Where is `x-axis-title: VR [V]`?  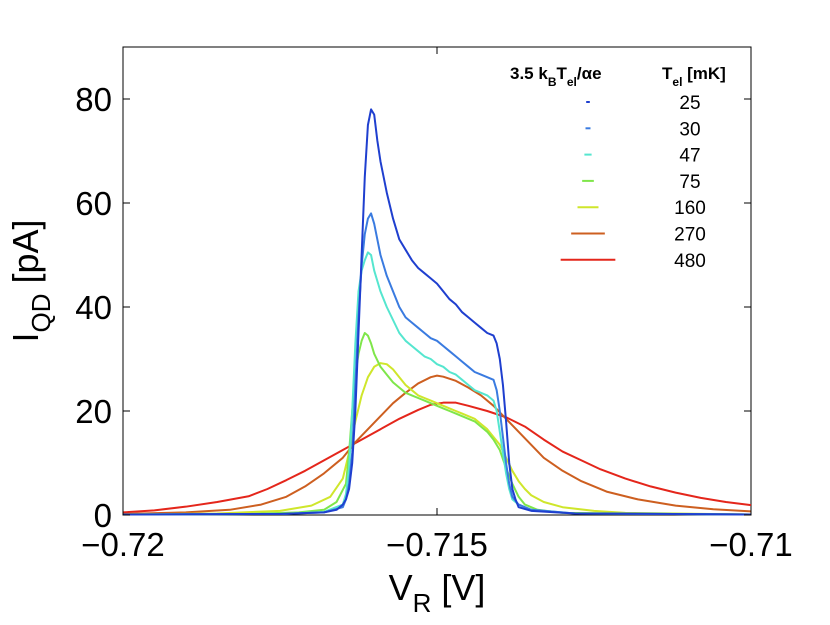 x-axis-title: VR [V] is located at coordinates (437, 592).